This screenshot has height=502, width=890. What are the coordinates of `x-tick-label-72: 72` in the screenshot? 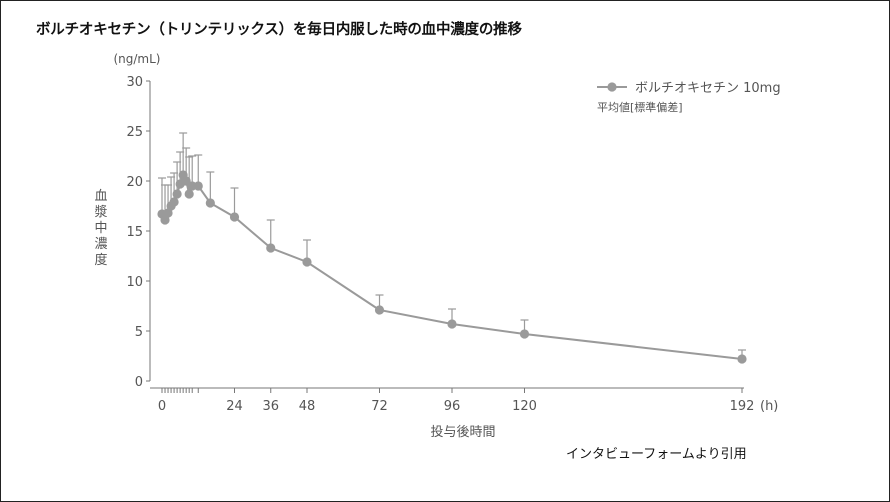 It's located at (379, 406).